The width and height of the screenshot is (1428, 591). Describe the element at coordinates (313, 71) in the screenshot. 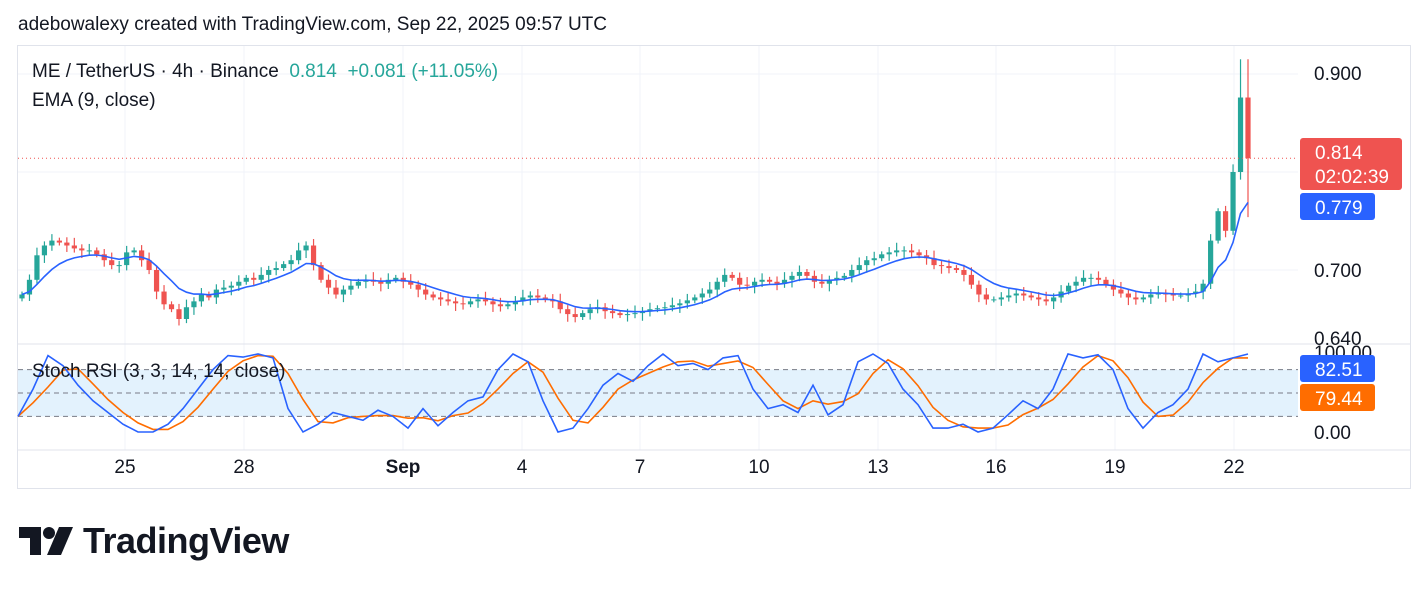

I see `last-price-legend: 0.814` at that location.